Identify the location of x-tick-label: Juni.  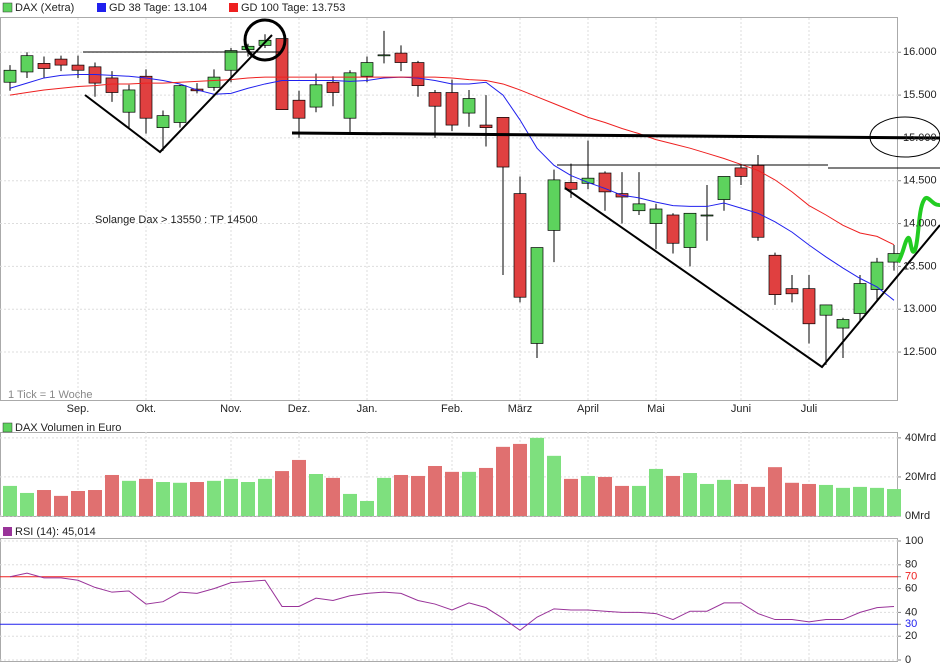
(741, 409).